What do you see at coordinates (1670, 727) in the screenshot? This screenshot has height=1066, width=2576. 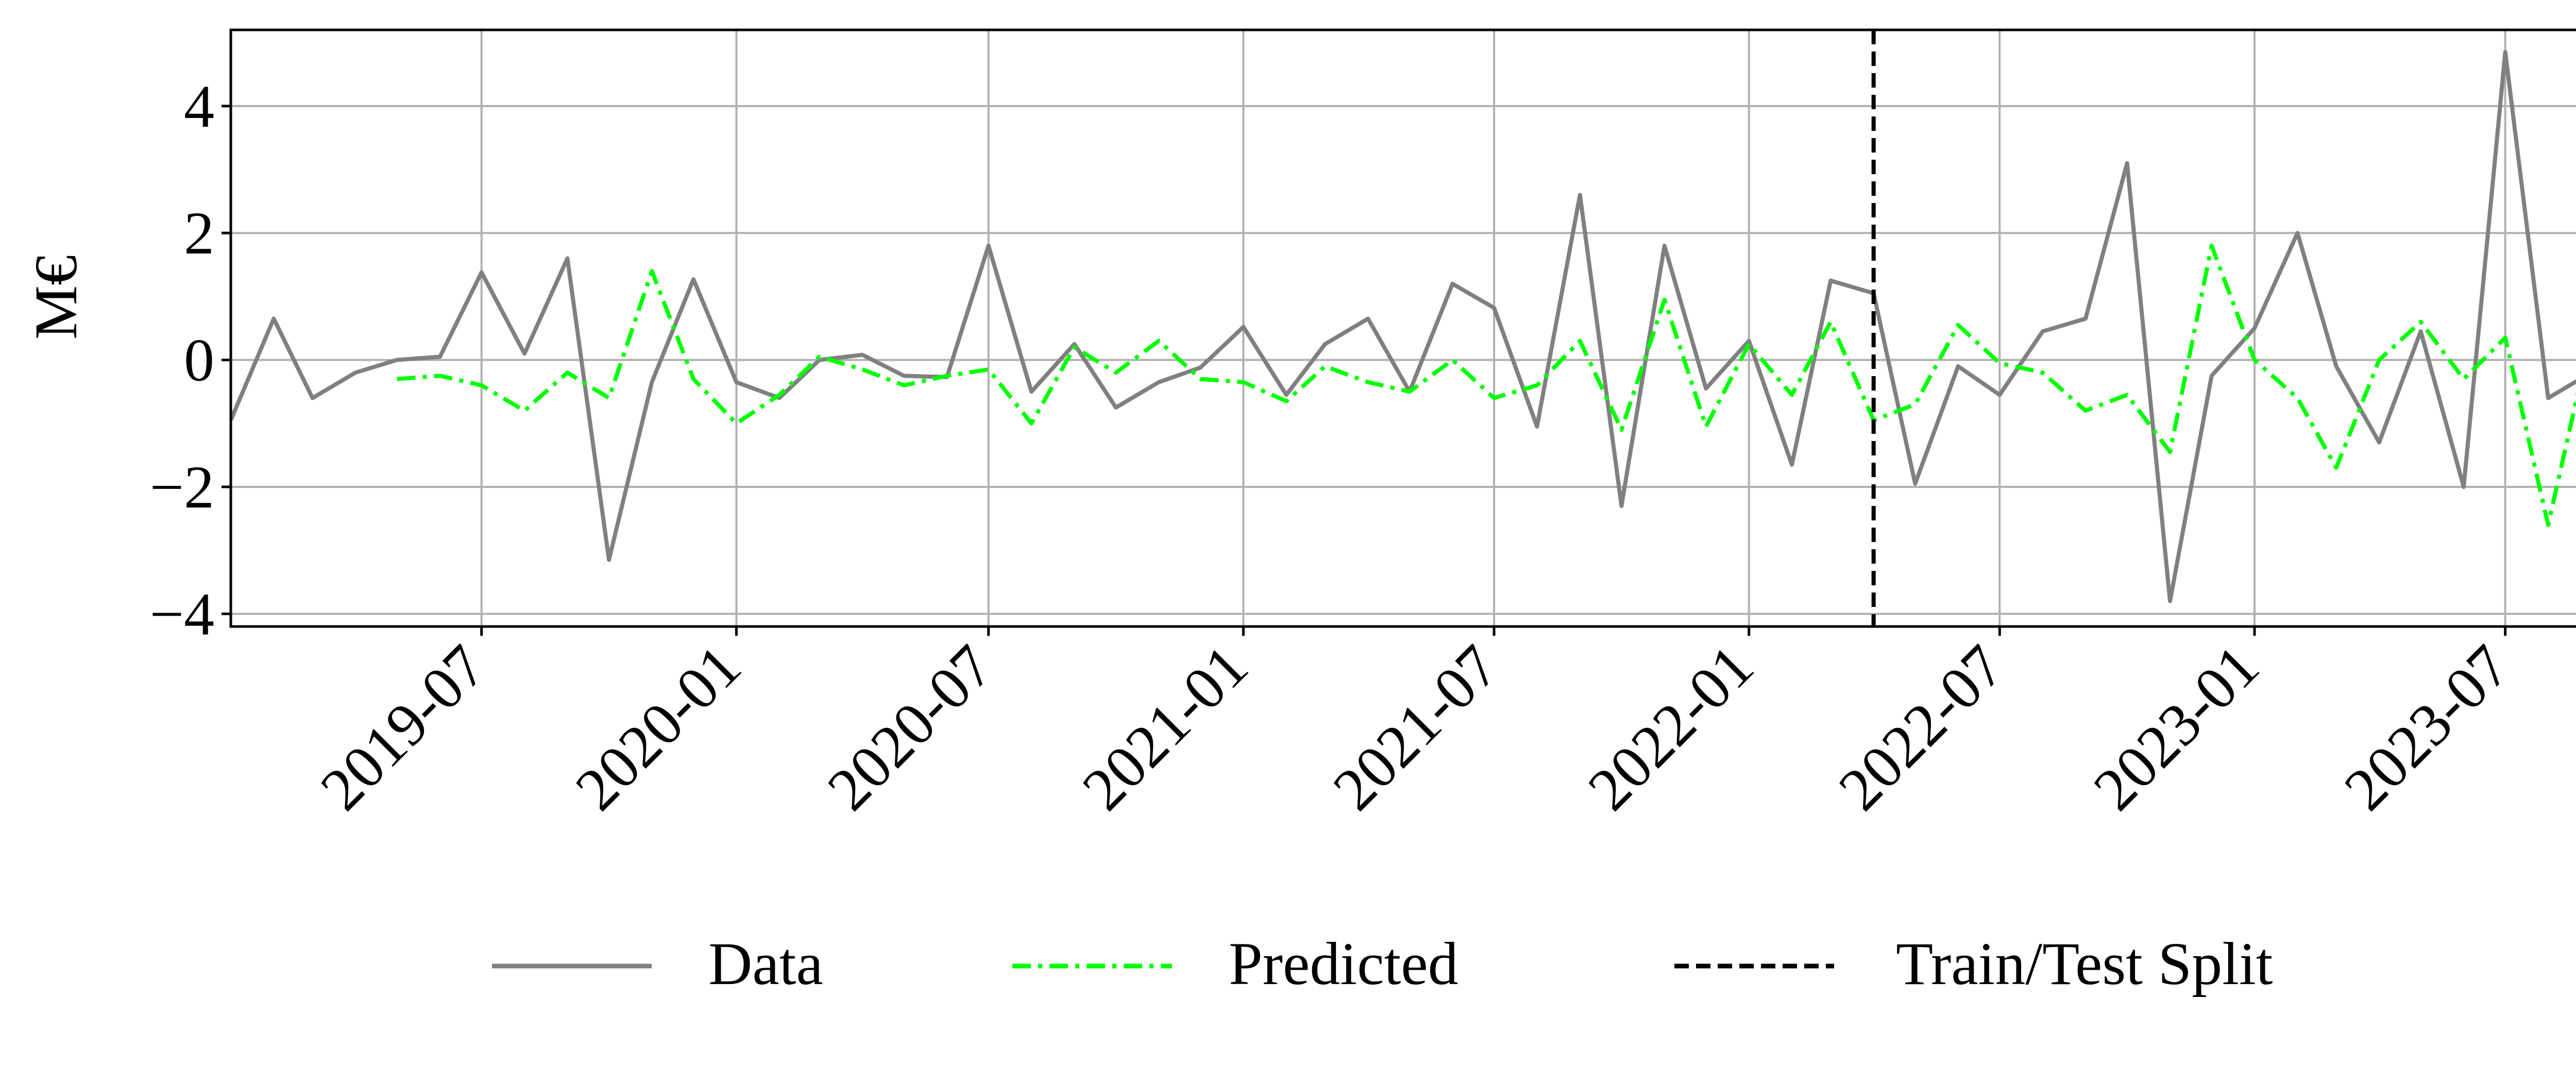 I see `x-tick-label: 2022-01` at bounding box center [1670, 727].